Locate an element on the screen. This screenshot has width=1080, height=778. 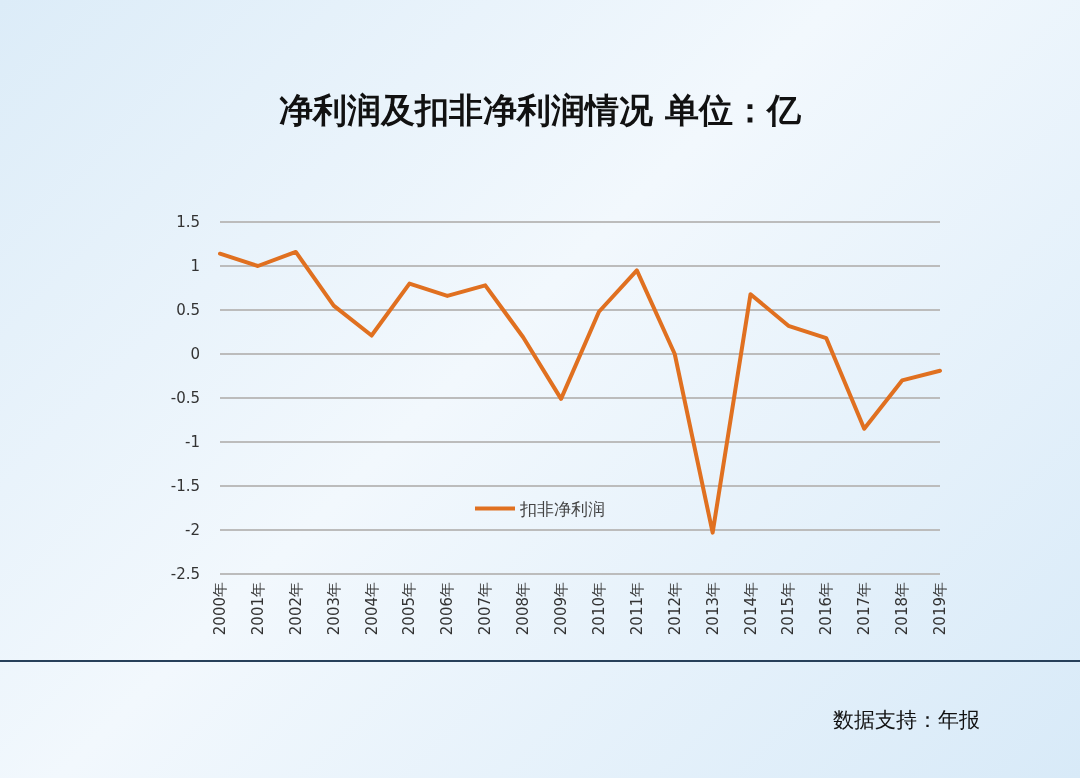
x-tick-label: 2000年 is located at coordinates (220, 609).